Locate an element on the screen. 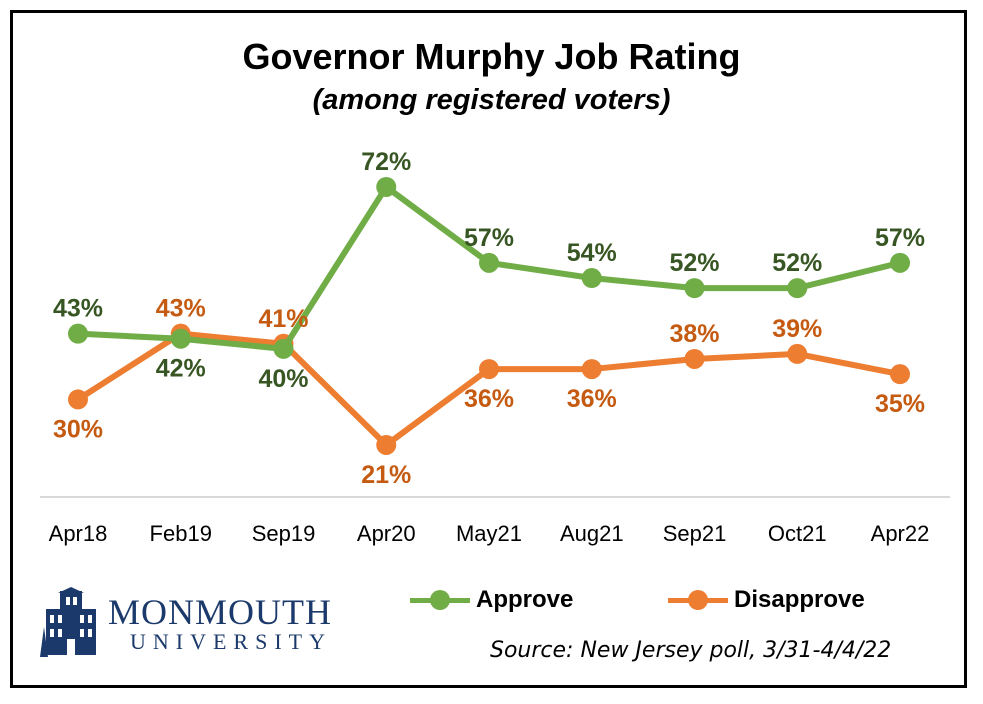  data-label-approve: 72% is located at coordinates (386, 162).